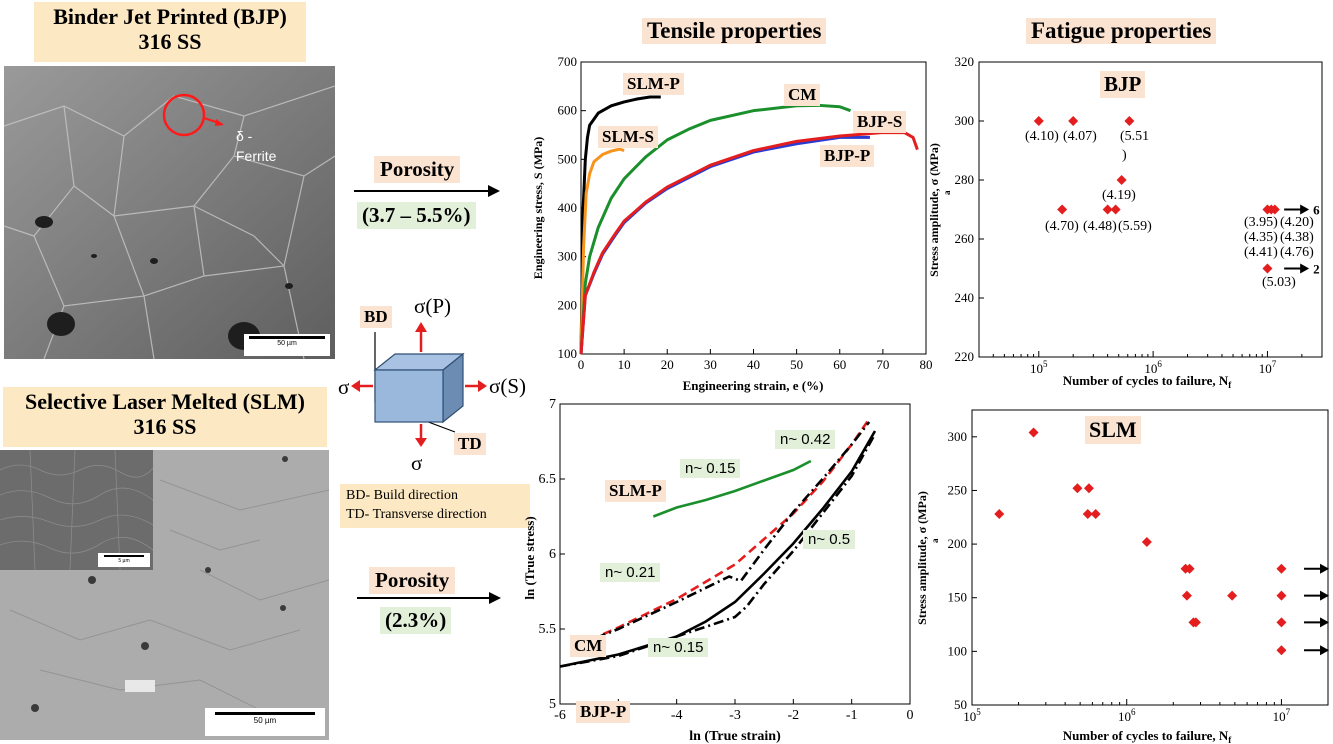 The image size is (1333, 744). I want to click on hardening-n-cm-high: n~ 0.42, so click(805, 439).